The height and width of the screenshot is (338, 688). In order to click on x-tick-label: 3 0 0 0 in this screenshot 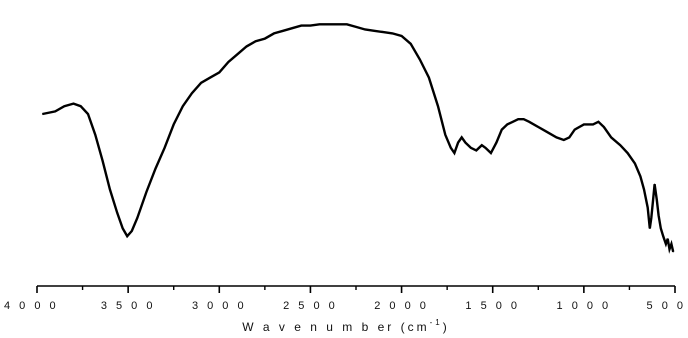, I will do `click(219, 306)`.